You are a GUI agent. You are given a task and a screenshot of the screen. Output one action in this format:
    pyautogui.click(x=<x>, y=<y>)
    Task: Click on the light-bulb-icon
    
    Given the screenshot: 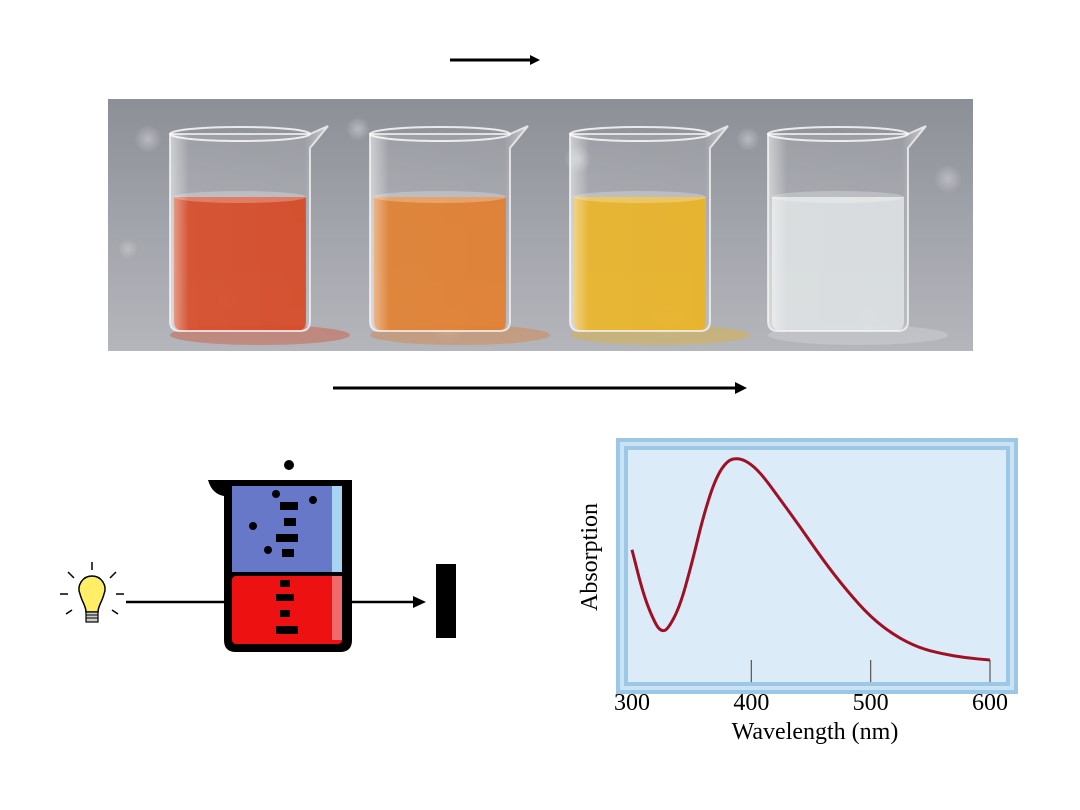 What is the action you would take?
    pyautogui.click(x=92, y=592)
    